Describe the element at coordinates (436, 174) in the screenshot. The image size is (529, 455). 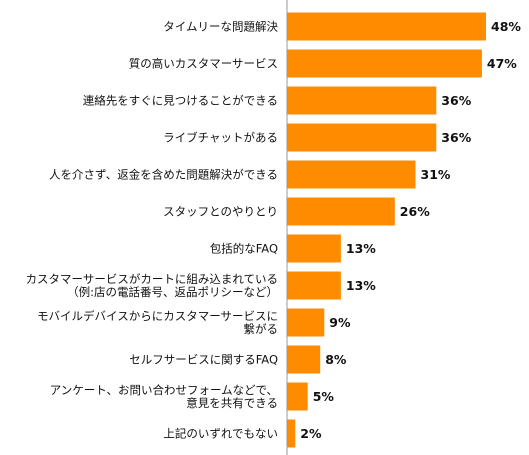
I see `value-label: 31%` at that location.